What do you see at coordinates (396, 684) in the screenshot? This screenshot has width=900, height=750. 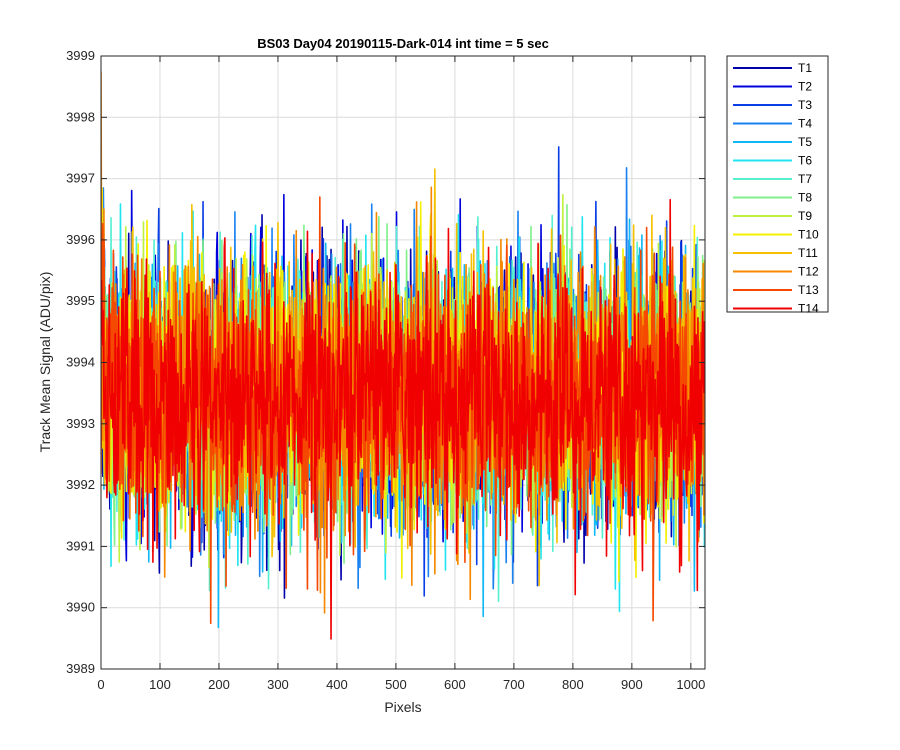 I see `x-tick-label: 500` at bounding box center [396, 684].